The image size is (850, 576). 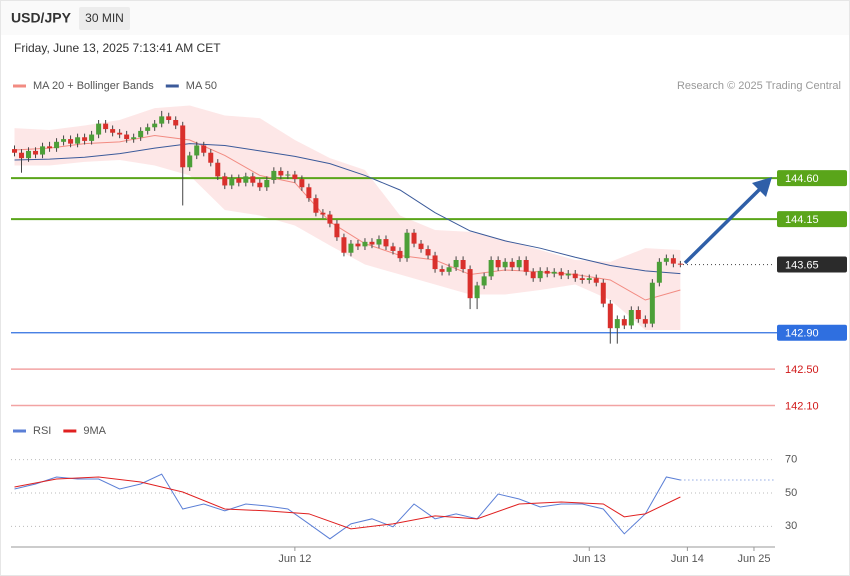 I want to click on level-label: 143.65, so click(x=802, y=265).